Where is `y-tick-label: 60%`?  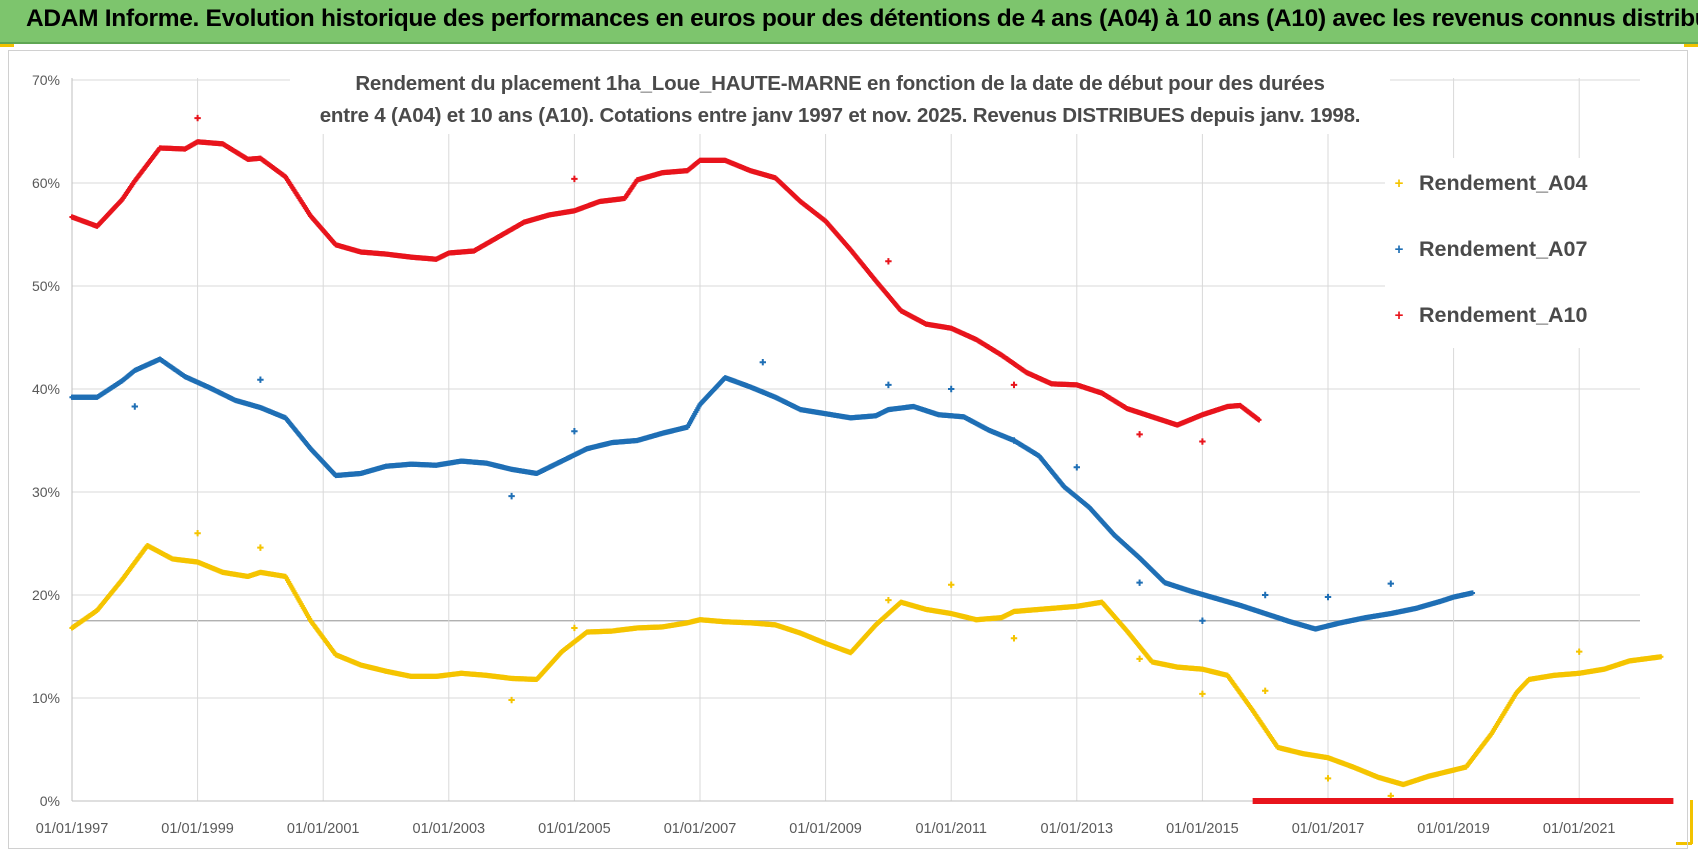 y-tick-label: 60% is located at coordinates (46, 183).